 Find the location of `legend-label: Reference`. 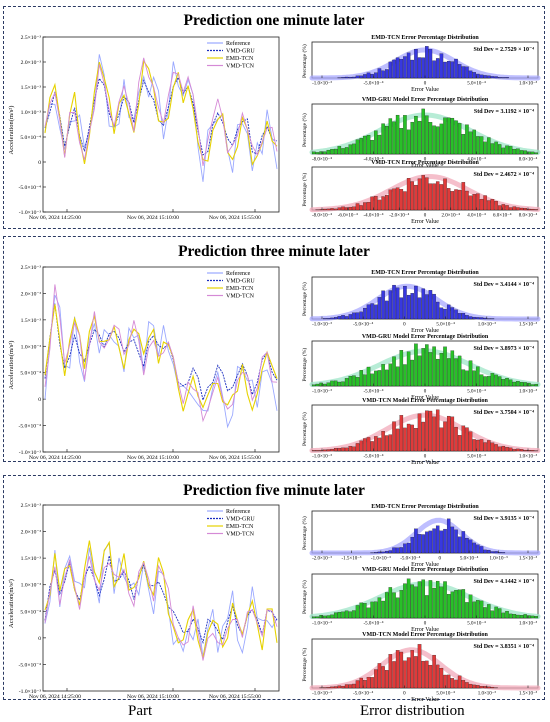

legend-label: Reference is located at coordinates (238, 511).